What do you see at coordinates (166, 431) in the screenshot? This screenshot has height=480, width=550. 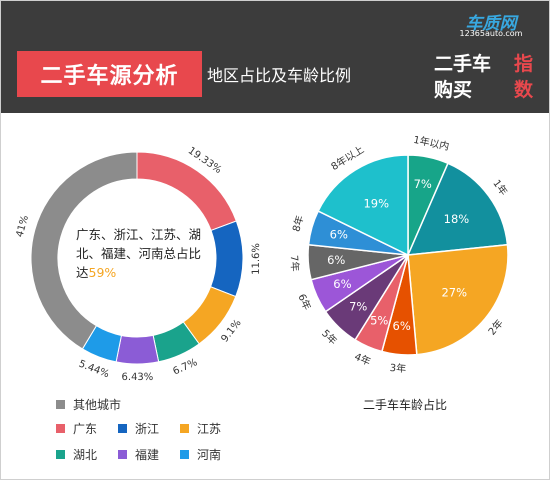 I see `region-legend: 其他城市广东 浙江 江苏湖北 福建 河南` at bounding box center [166, 431].